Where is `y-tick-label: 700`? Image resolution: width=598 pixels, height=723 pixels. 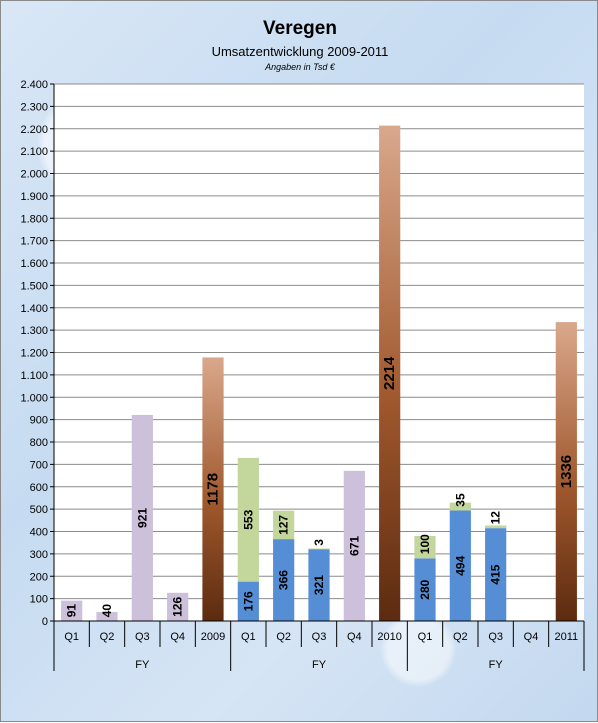 y-tick-label: 700 is located at coordinates (39, 465).